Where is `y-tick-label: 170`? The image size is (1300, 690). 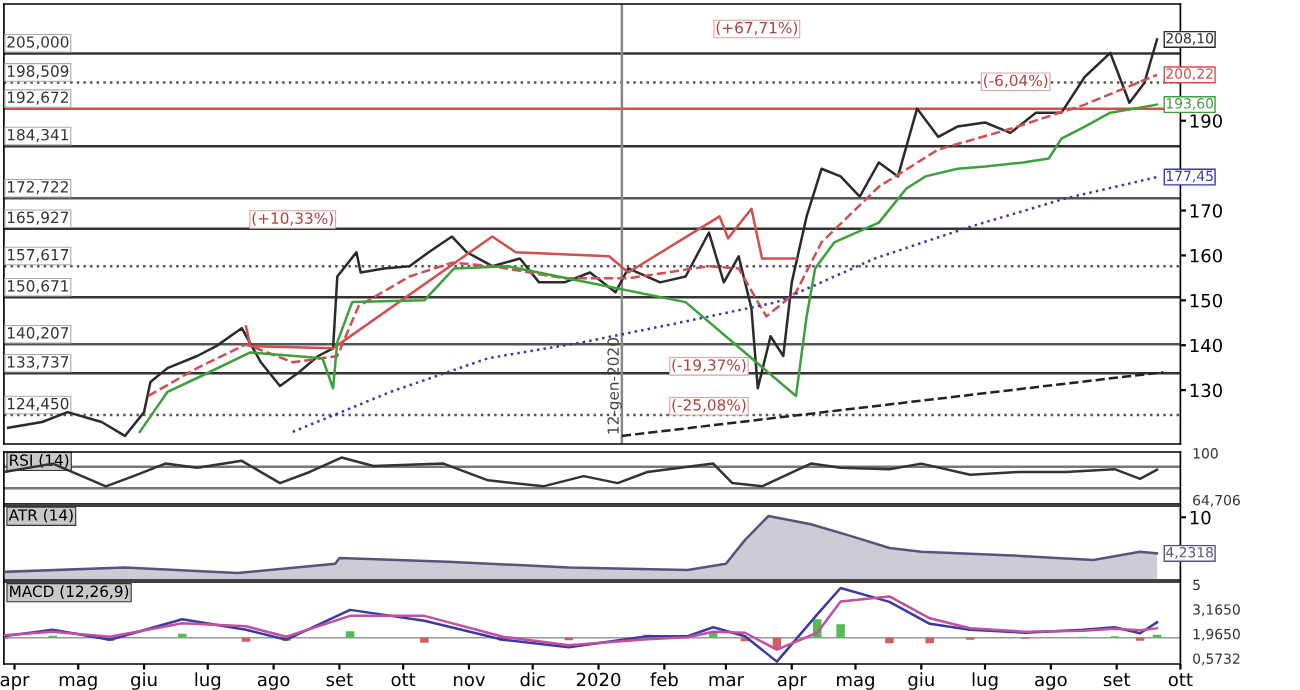 y-tick-label: 170 is located at coordinates (1206, 210).